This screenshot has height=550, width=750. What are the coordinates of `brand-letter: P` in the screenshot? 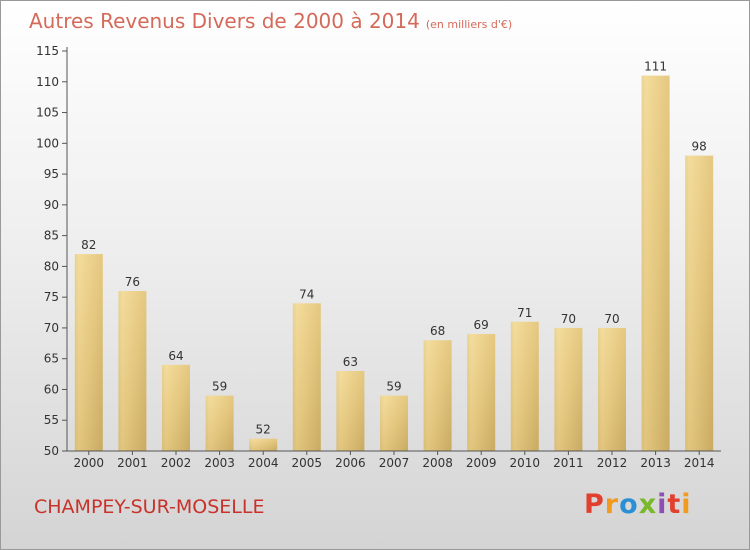 It's located at (594, 504).